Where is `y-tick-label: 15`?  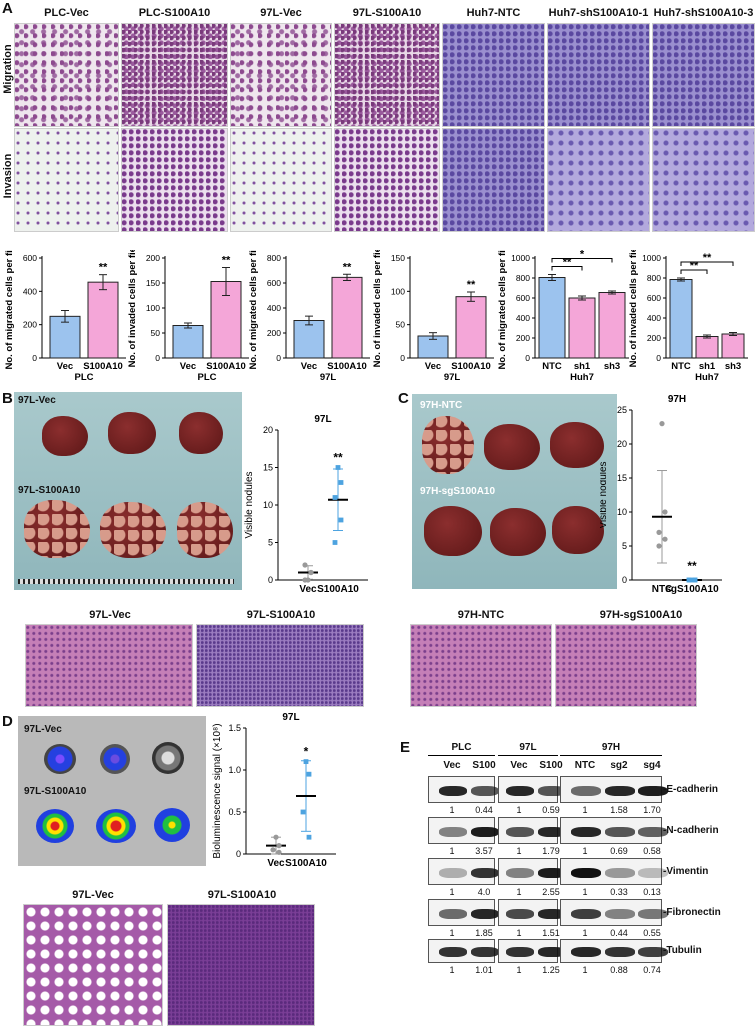
y-tick-label: 15 is located at coordinates (268, 468).